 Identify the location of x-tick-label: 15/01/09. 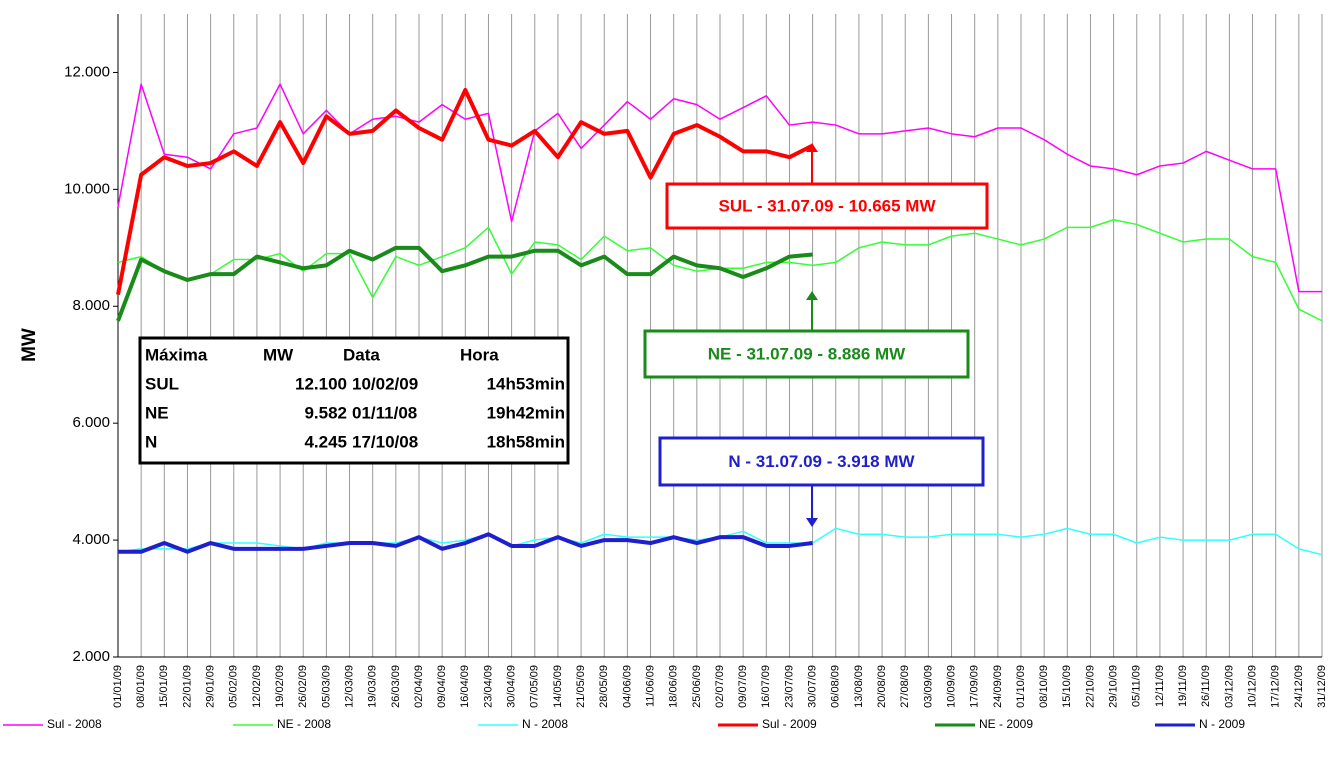
(164, 686).